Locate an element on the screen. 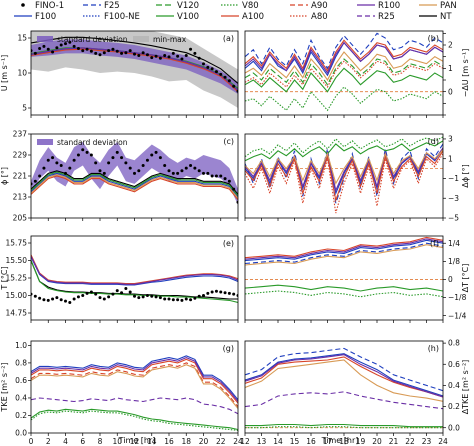  legend-label: V80 is located at coordinates (250, 6).